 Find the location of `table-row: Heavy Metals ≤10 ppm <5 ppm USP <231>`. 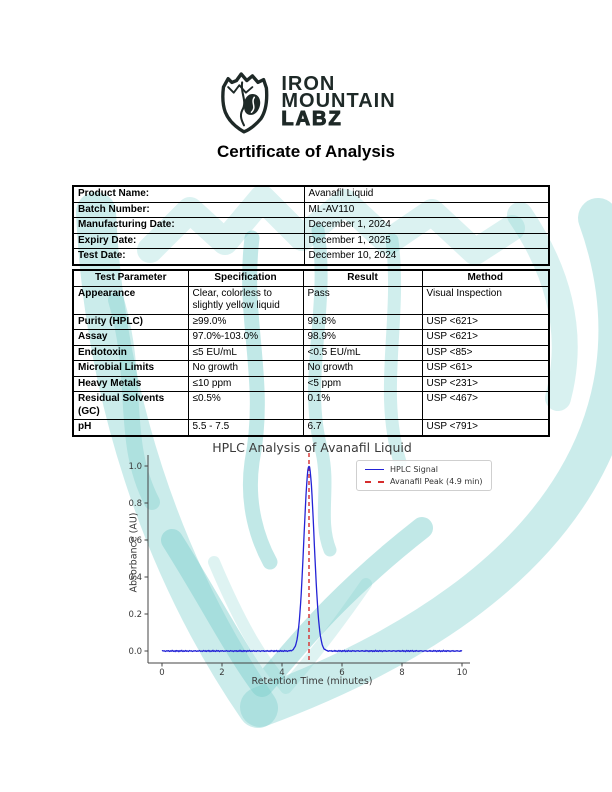

table-row: Heavy Metals ≤10 ppm <5 ppm USP <231> is located at coordinates (311, 383).